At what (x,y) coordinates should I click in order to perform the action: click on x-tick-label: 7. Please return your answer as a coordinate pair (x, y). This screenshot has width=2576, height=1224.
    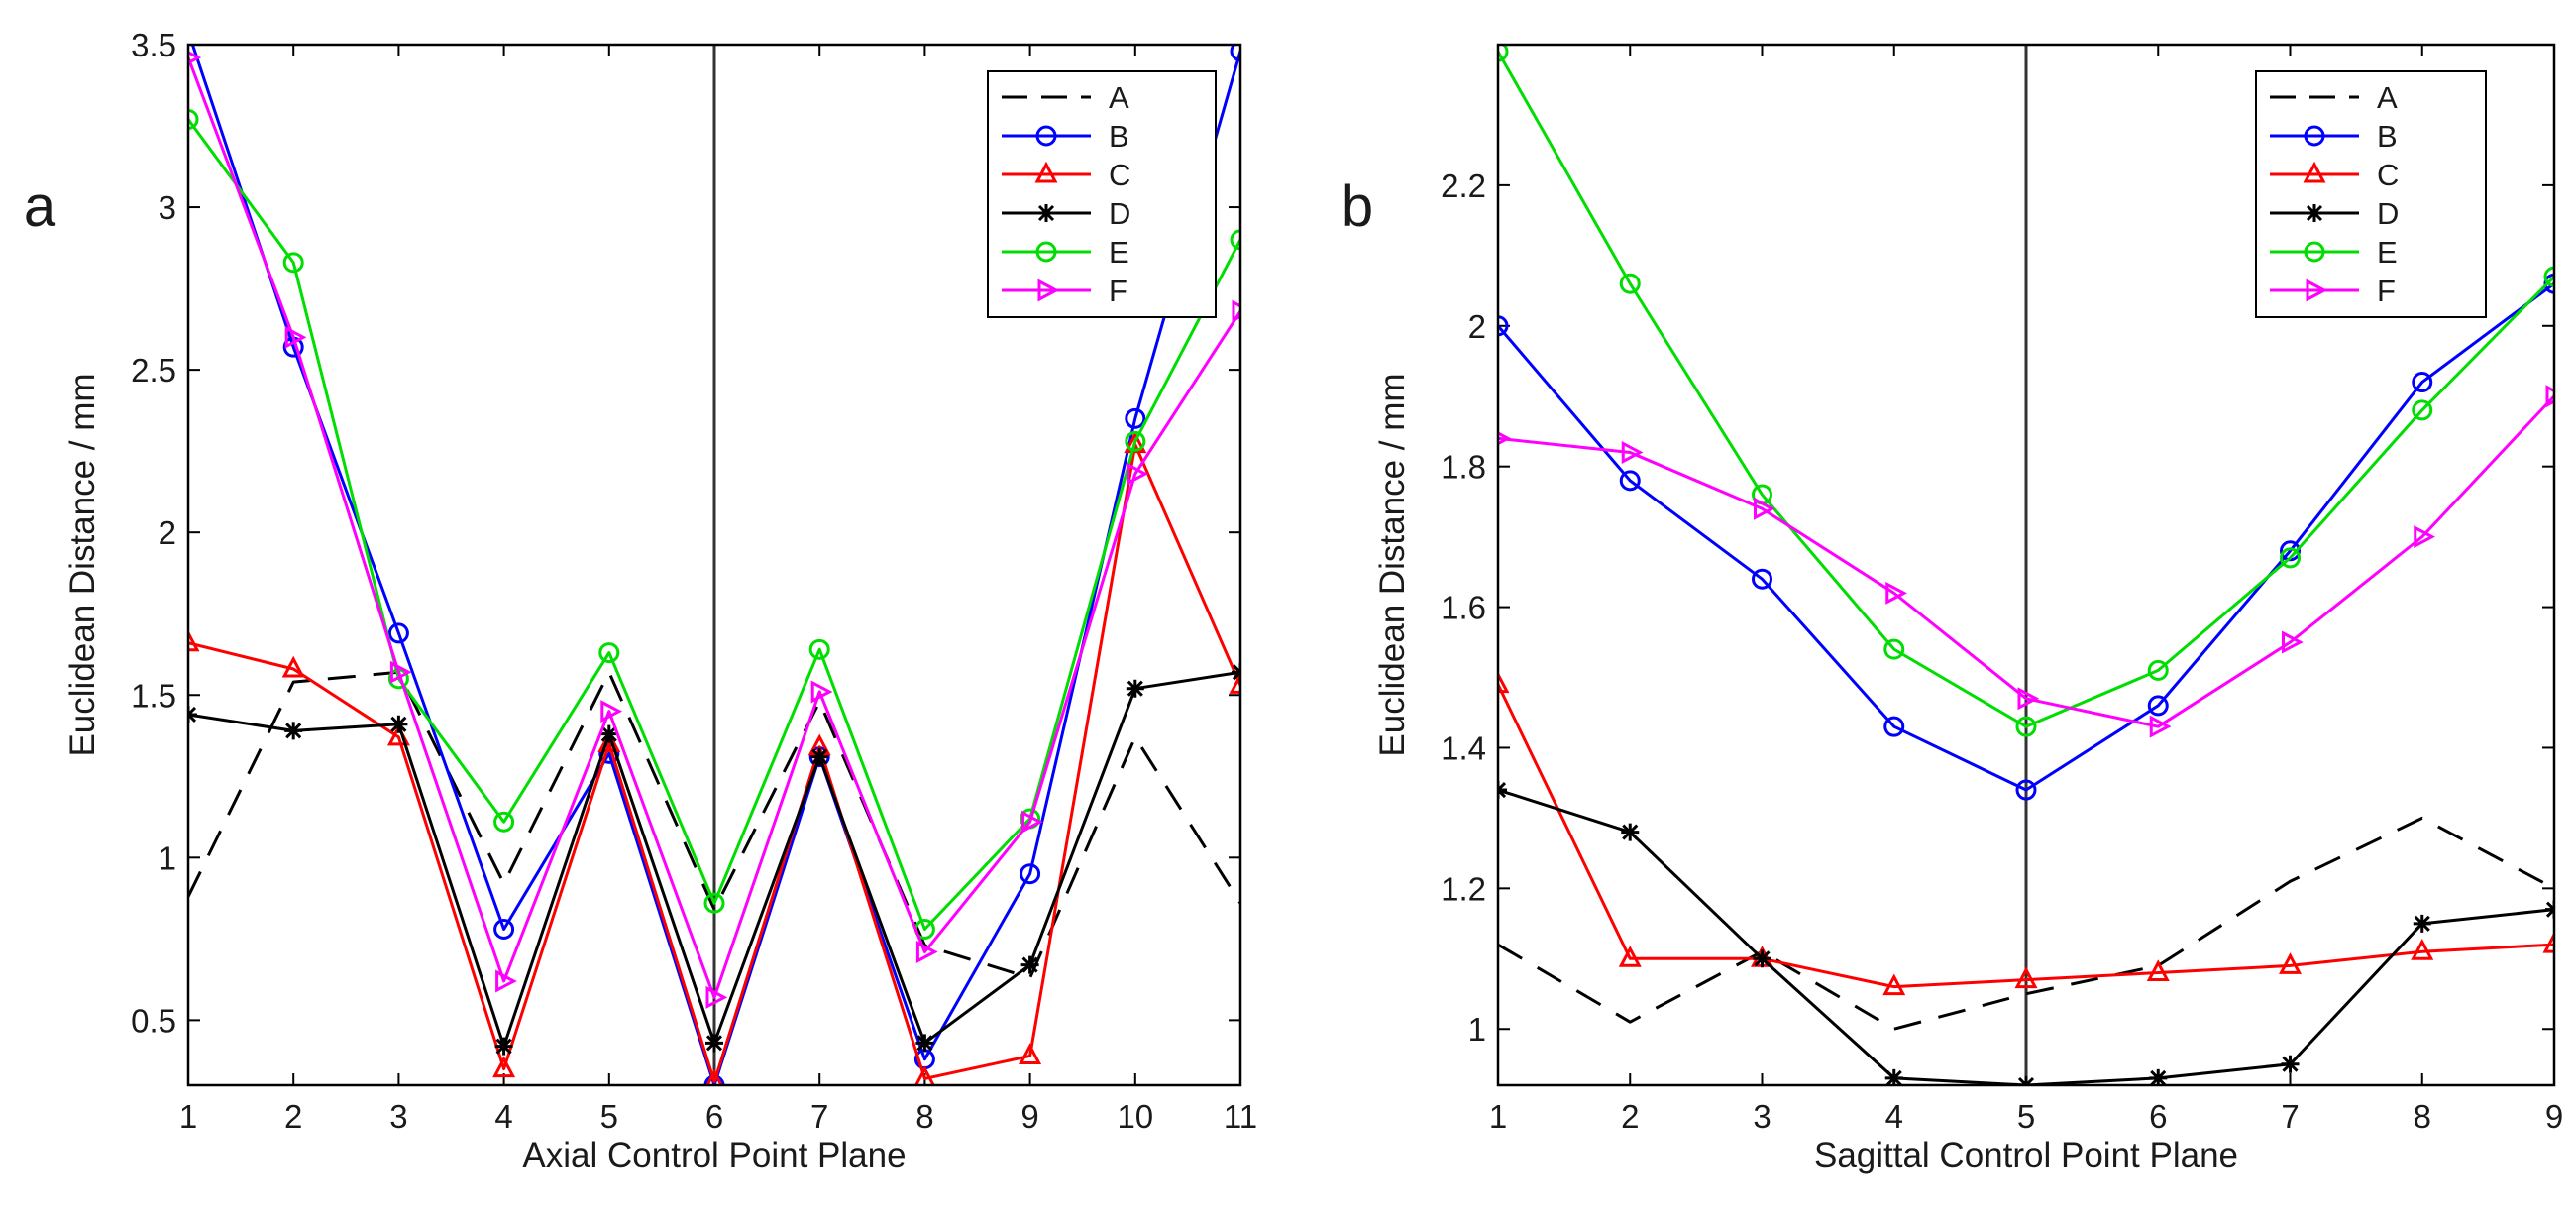
    Looking at the image, I should click on (819, 1116).